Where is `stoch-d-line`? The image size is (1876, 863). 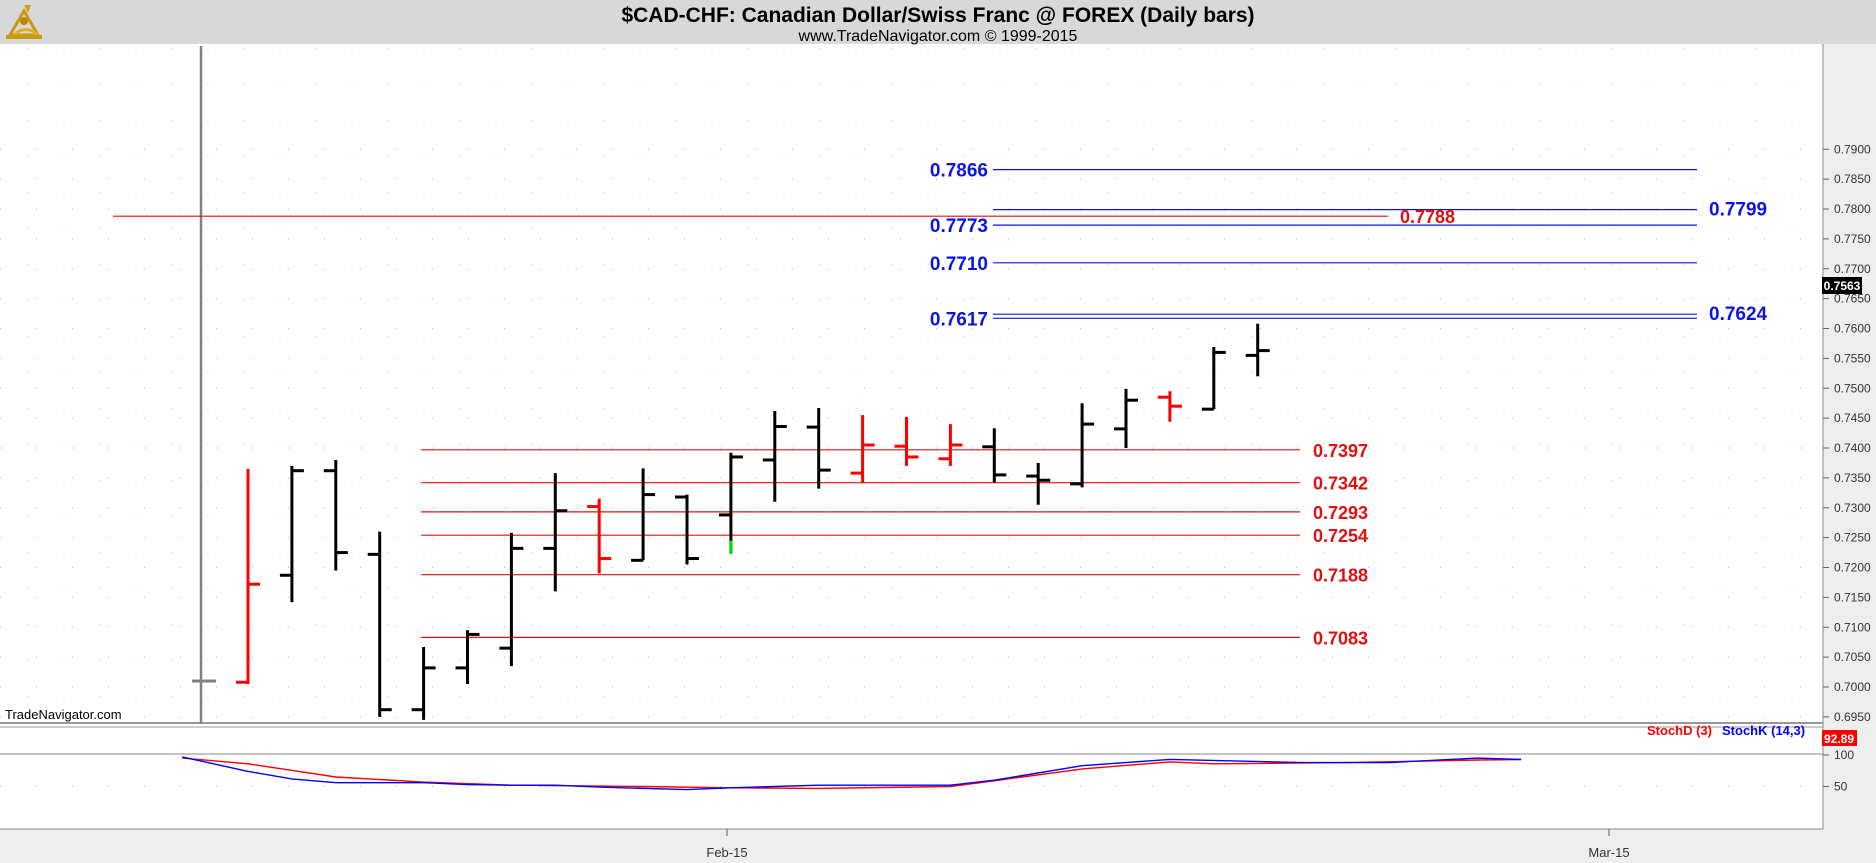
stoch-d-line is located at coordinates (852, 773).